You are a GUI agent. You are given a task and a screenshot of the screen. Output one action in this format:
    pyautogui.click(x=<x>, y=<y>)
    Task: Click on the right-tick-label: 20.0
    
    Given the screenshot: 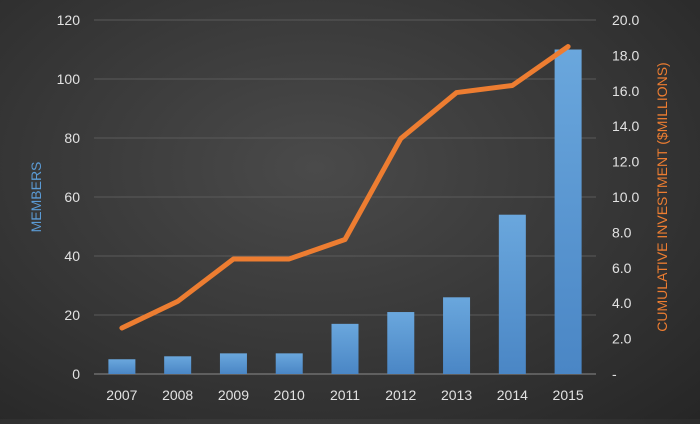 What is the action you would take?
    pyautogui.click(x=625, y=20)
    